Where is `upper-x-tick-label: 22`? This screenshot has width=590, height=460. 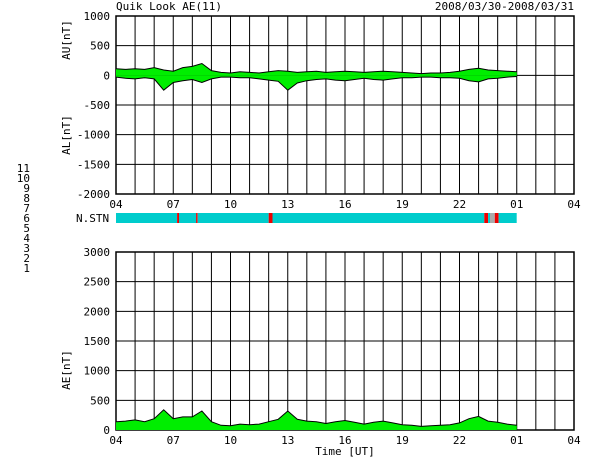
upper-x-tick-label: 22 is located at coordinates (459, 204).